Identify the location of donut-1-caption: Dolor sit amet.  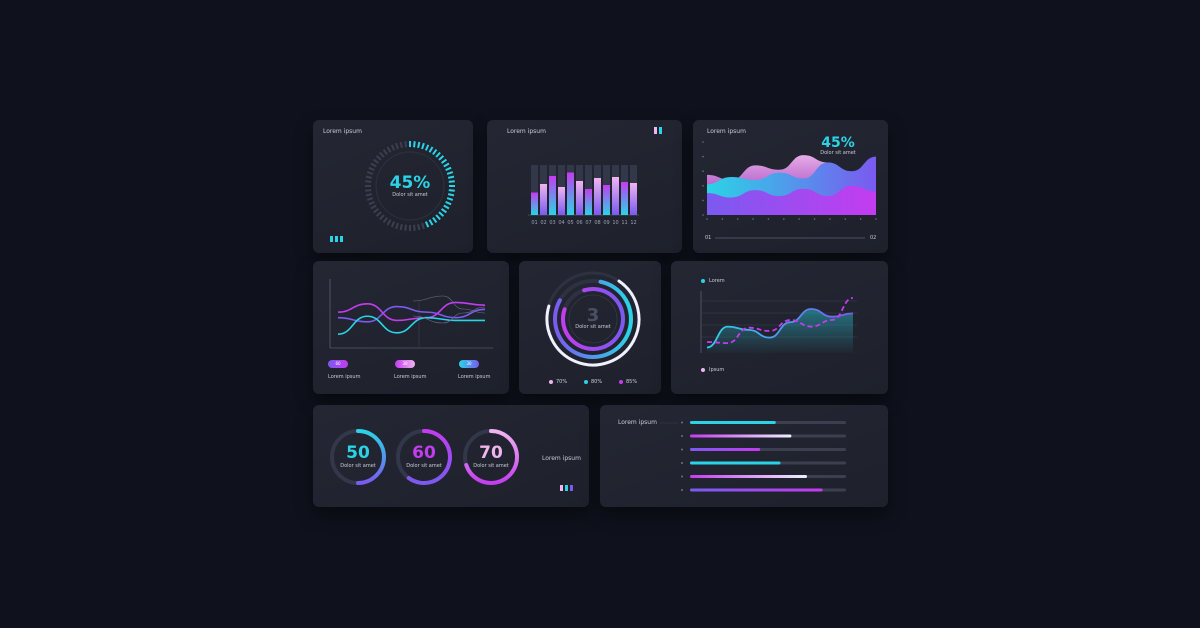
(358, 466).